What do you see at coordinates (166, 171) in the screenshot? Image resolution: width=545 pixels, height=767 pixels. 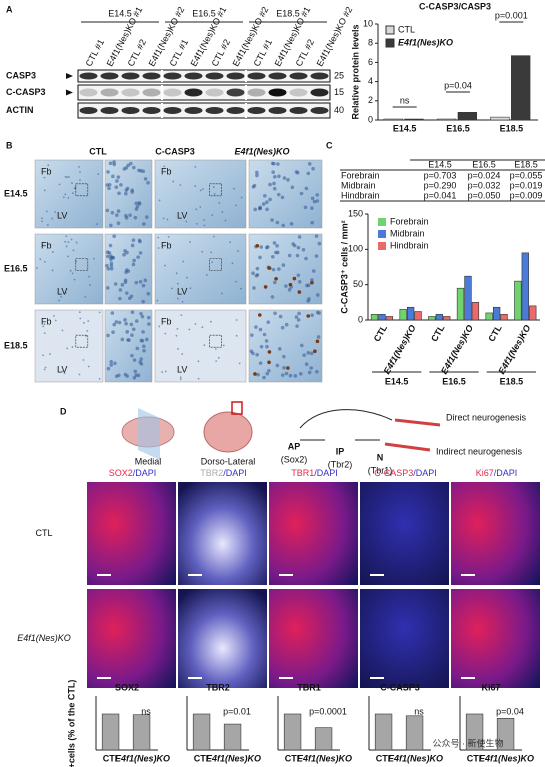 I see `region-label: Fb` at bounding box center [166, 171].